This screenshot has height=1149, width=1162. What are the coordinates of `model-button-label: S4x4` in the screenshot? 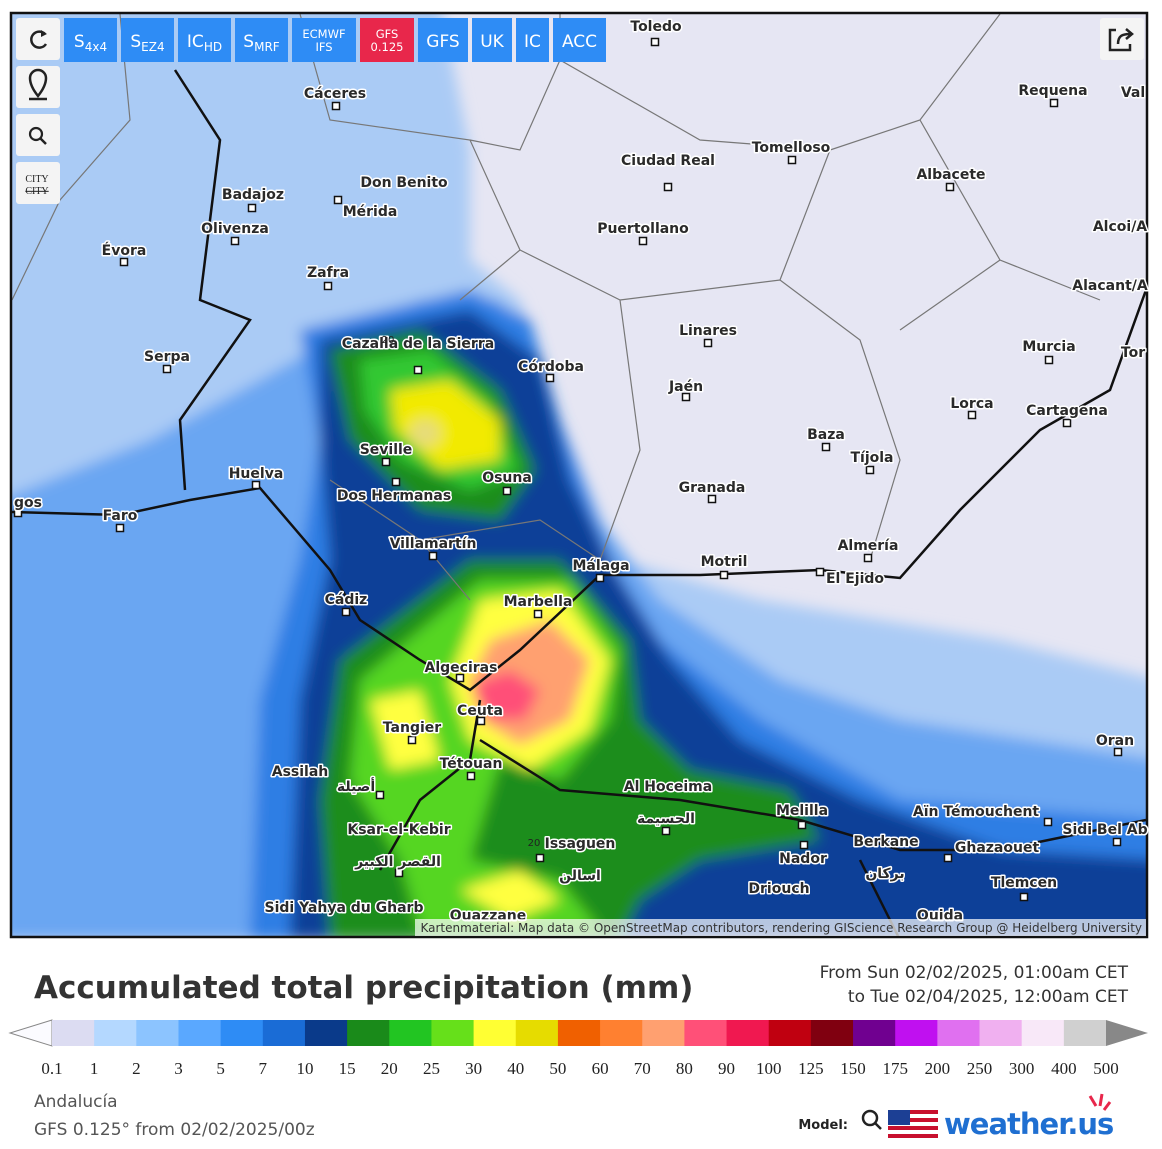 It's located at (90, 43).